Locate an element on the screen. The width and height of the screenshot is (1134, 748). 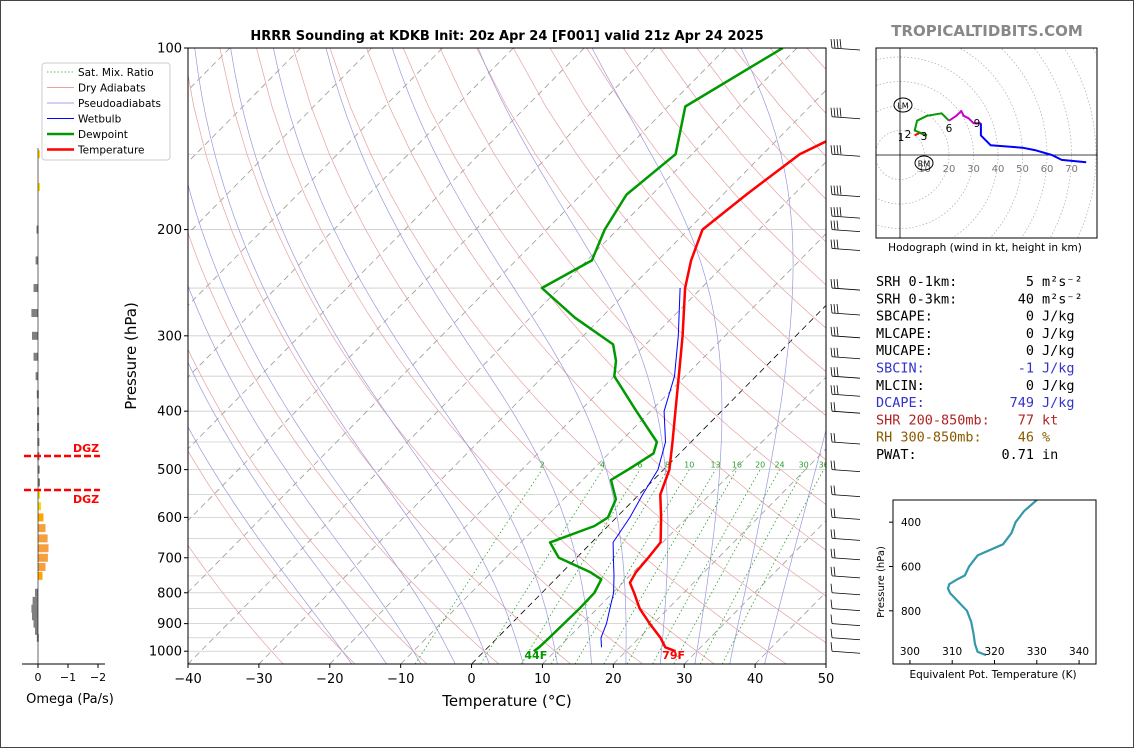
rm-marker is located at coordinates (924, 163).